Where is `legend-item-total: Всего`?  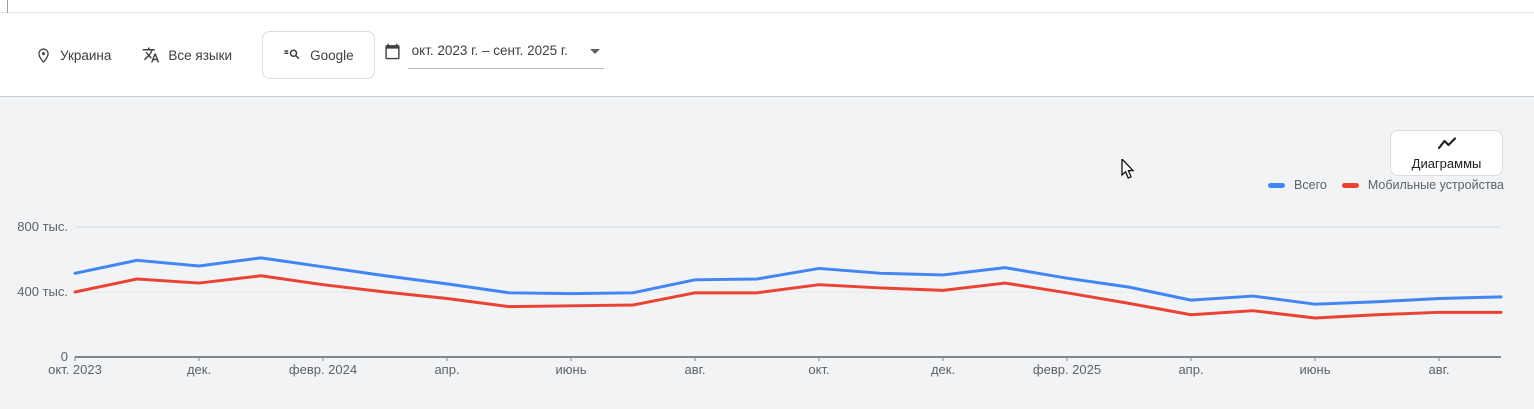
legend-item-total: Всего is located at coordinates (1297, 185).